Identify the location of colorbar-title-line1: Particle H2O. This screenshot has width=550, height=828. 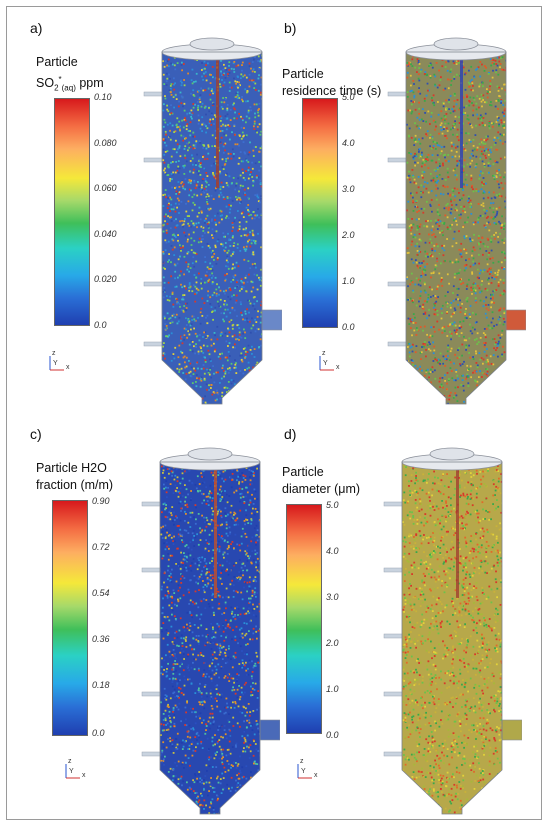
(71, 468).